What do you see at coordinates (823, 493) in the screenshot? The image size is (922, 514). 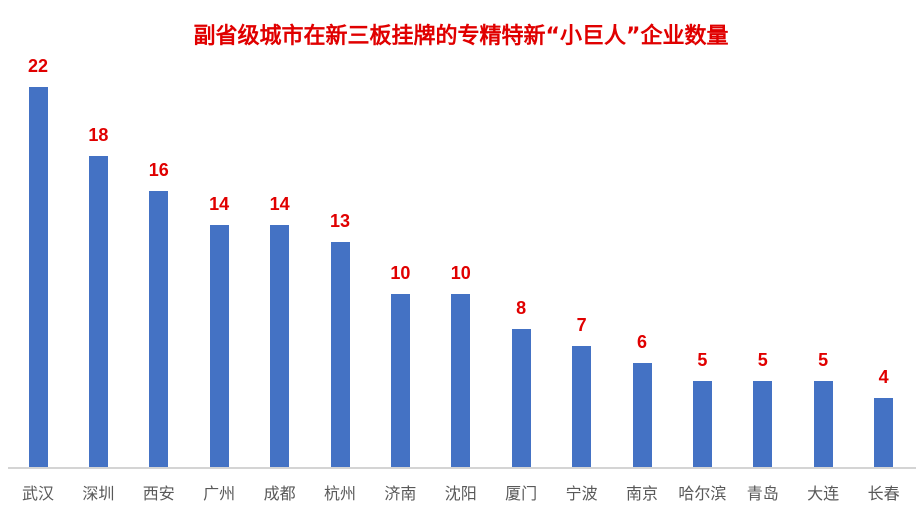 I see `category-label: 大连` at bounding box center [823, 493].